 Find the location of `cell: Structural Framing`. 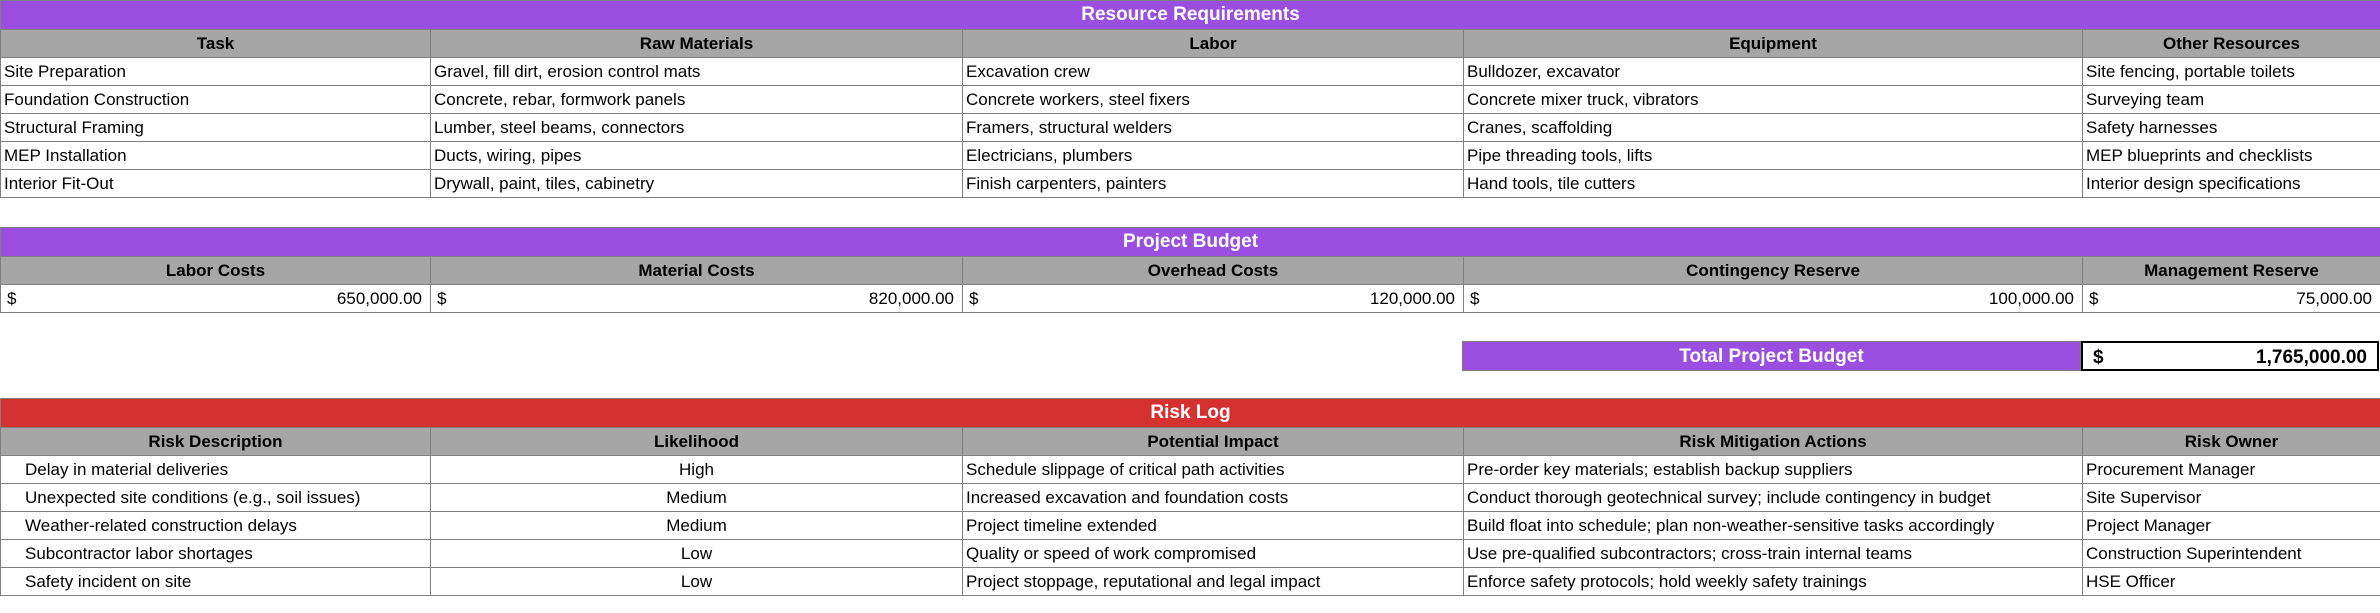

cell: Structural Framing is located at coordinates (215, 127).